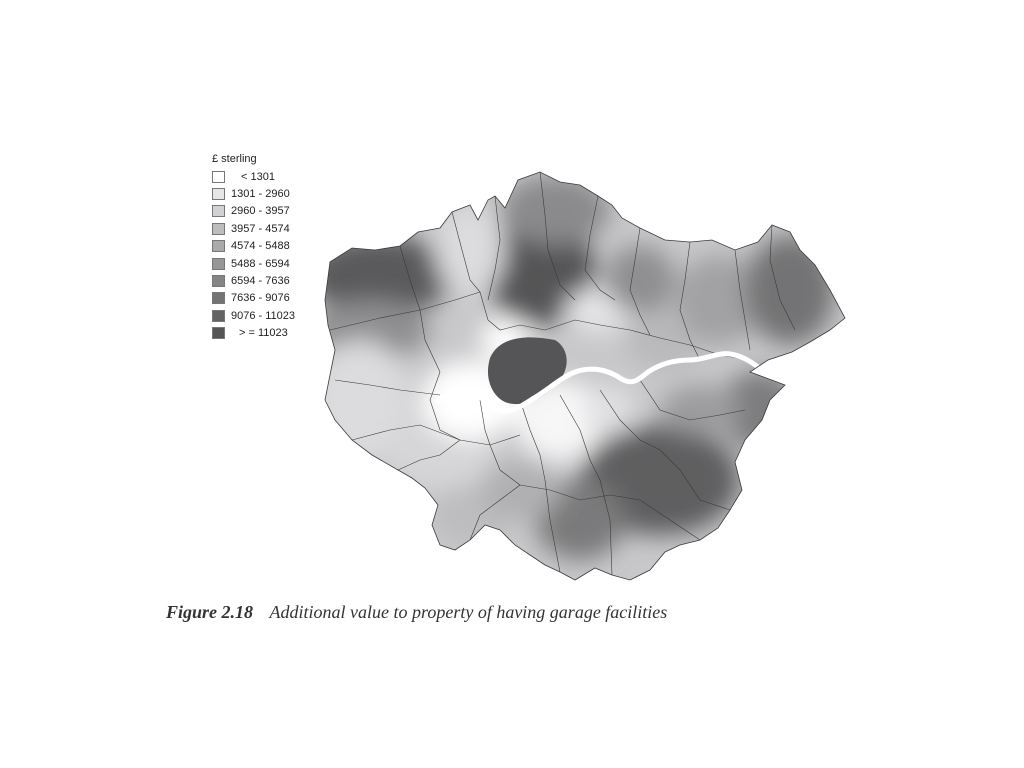 Image resolution: width=1024 pixels, height=768 pixels. I want to click on legend-label: > = 11023, so click(263, 333).